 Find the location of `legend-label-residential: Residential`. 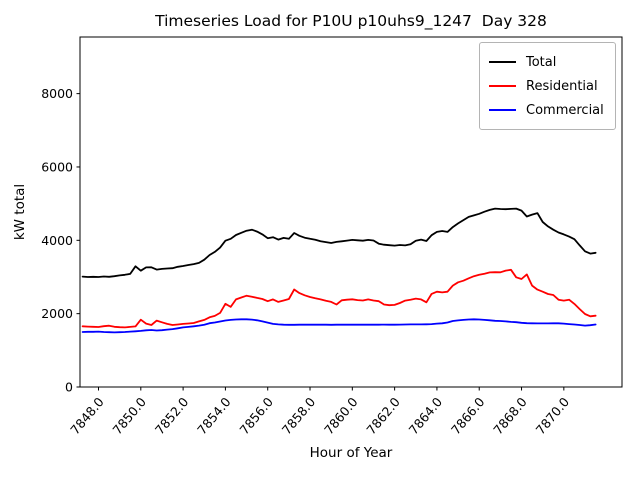

legend-label-residential: Residential is located at coordinates (562, 86).